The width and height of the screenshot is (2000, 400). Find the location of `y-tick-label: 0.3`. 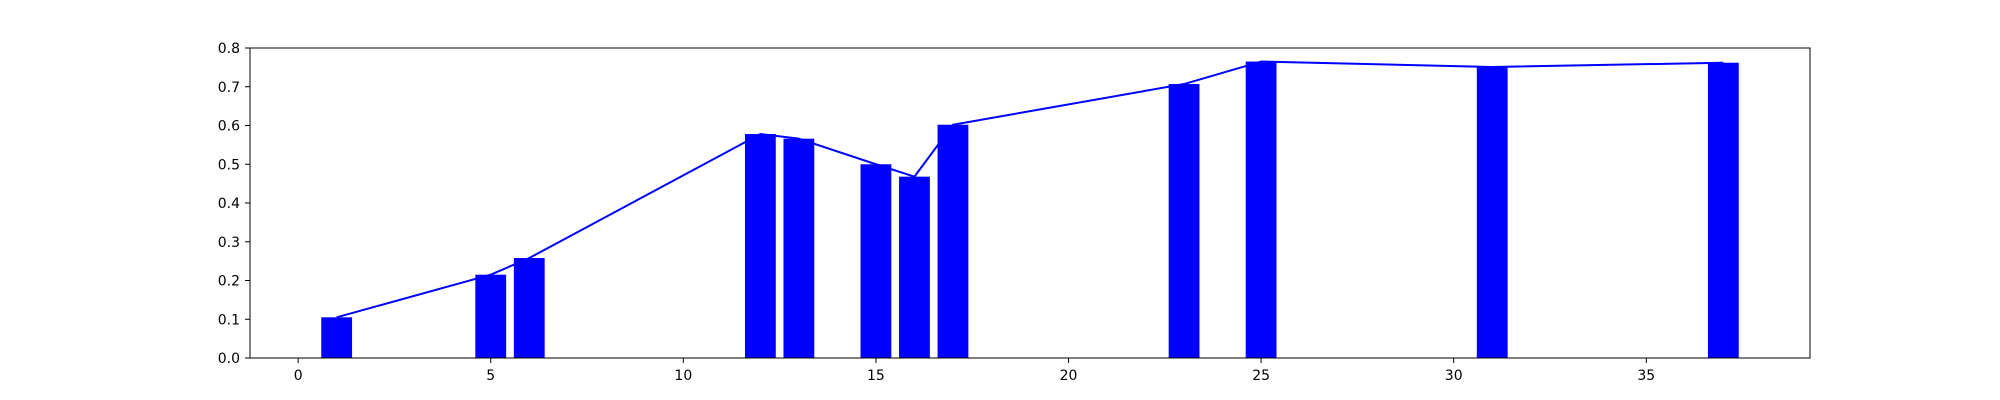

y-tick-label: 0.3 is located at coordinates (229, 243).